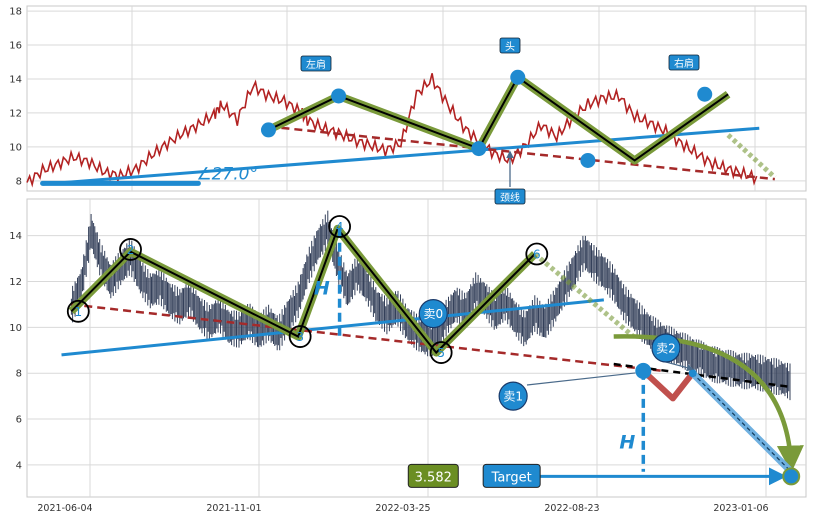  I want to click on target-path-core, so click(742, 422).